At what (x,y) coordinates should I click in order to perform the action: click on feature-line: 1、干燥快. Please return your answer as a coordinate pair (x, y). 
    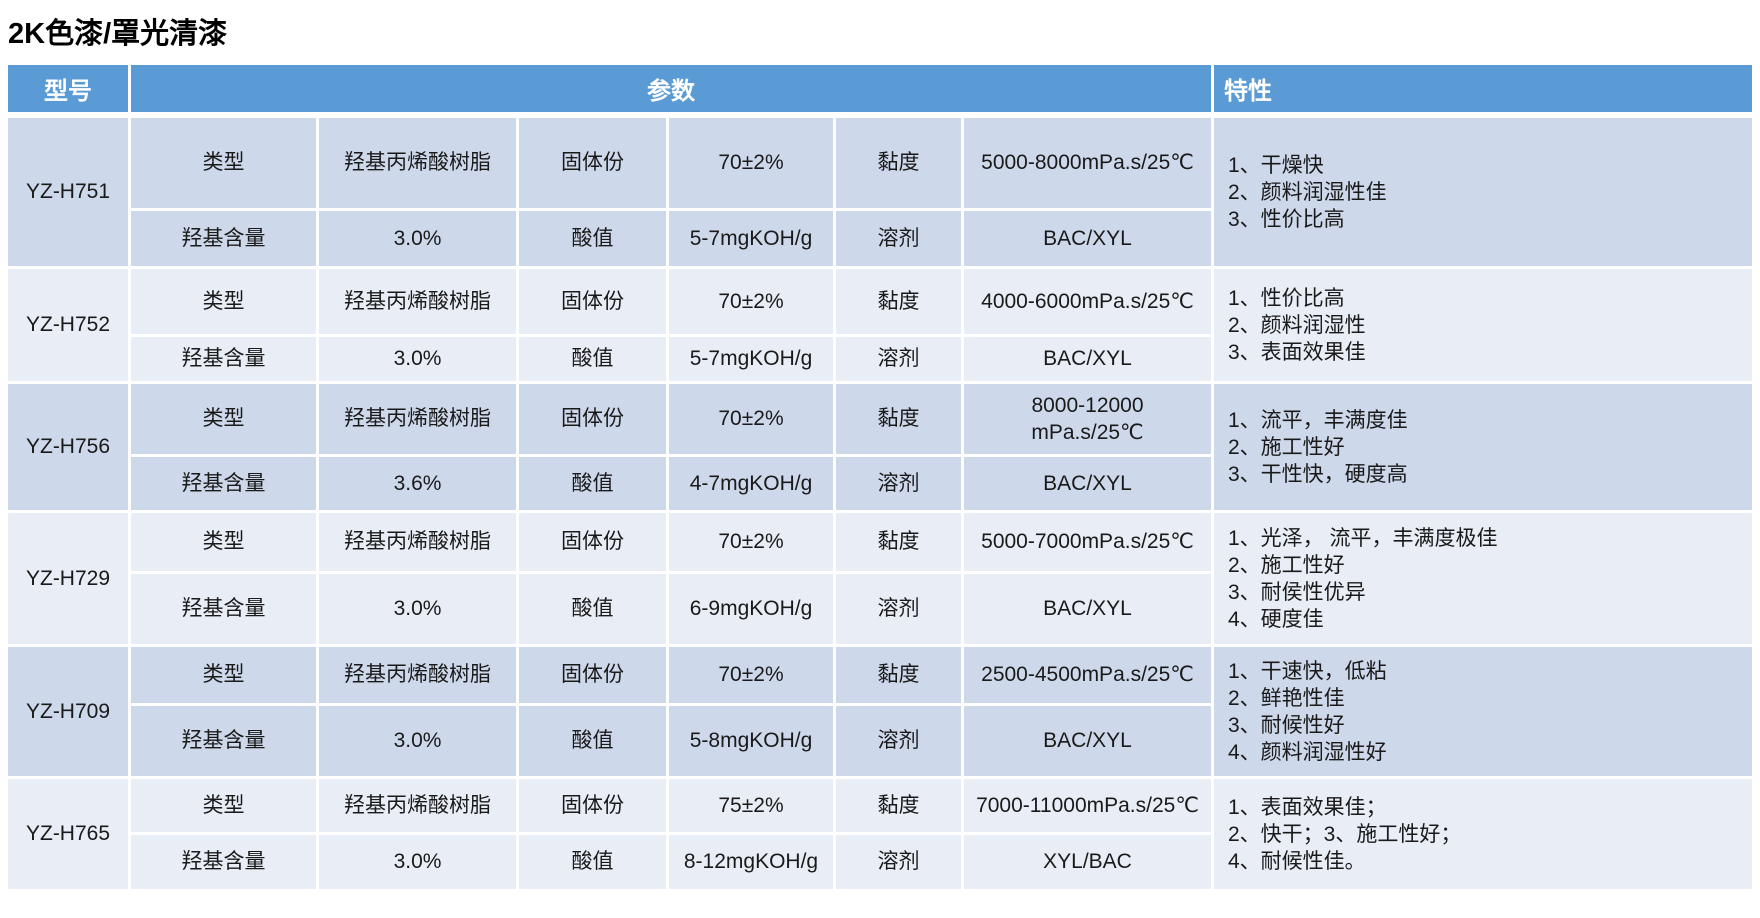
    Looking at the image, I should click on (1276, 165).